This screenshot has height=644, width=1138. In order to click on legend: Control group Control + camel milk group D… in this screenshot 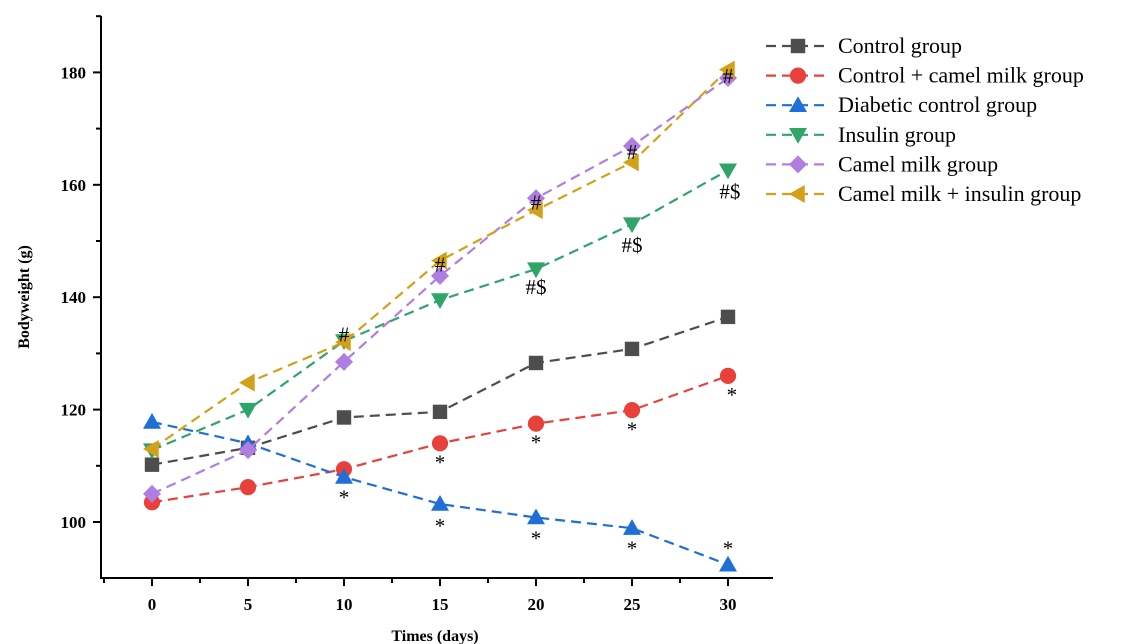, I will do `click(925, 119)`.